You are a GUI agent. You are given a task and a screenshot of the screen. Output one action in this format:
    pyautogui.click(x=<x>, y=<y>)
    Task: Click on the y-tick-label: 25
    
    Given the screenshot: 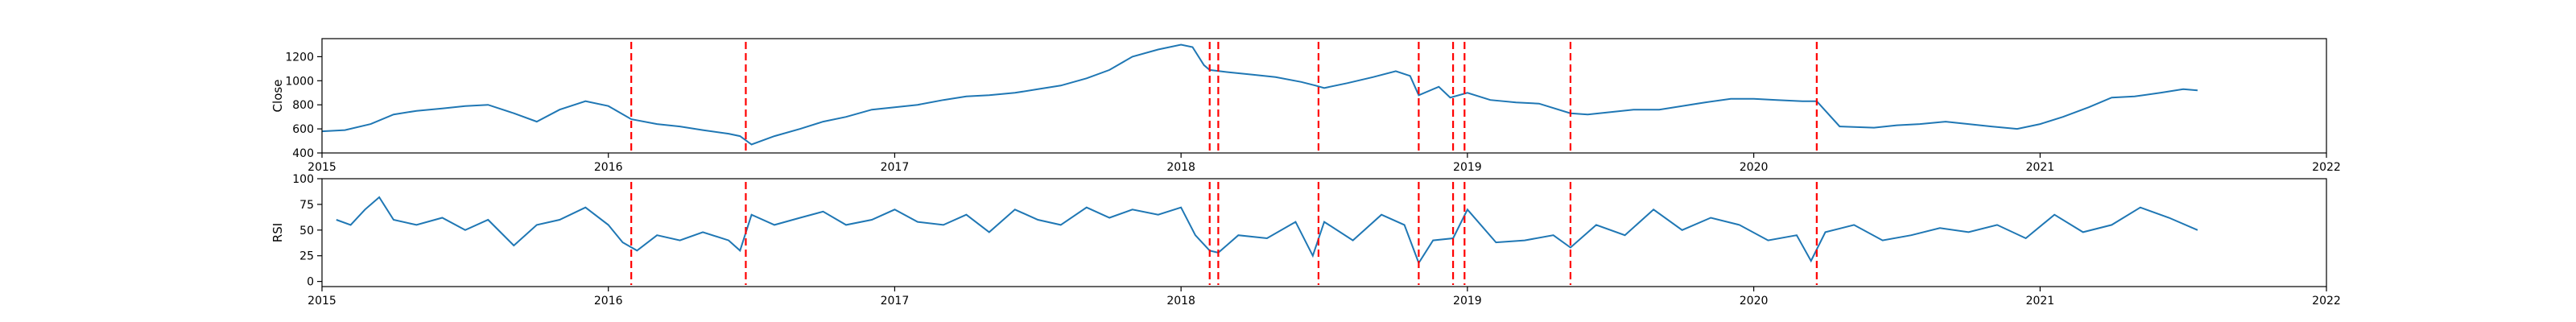 What is the action you would take?
    pyautogui.click(x=306, y=256)
    